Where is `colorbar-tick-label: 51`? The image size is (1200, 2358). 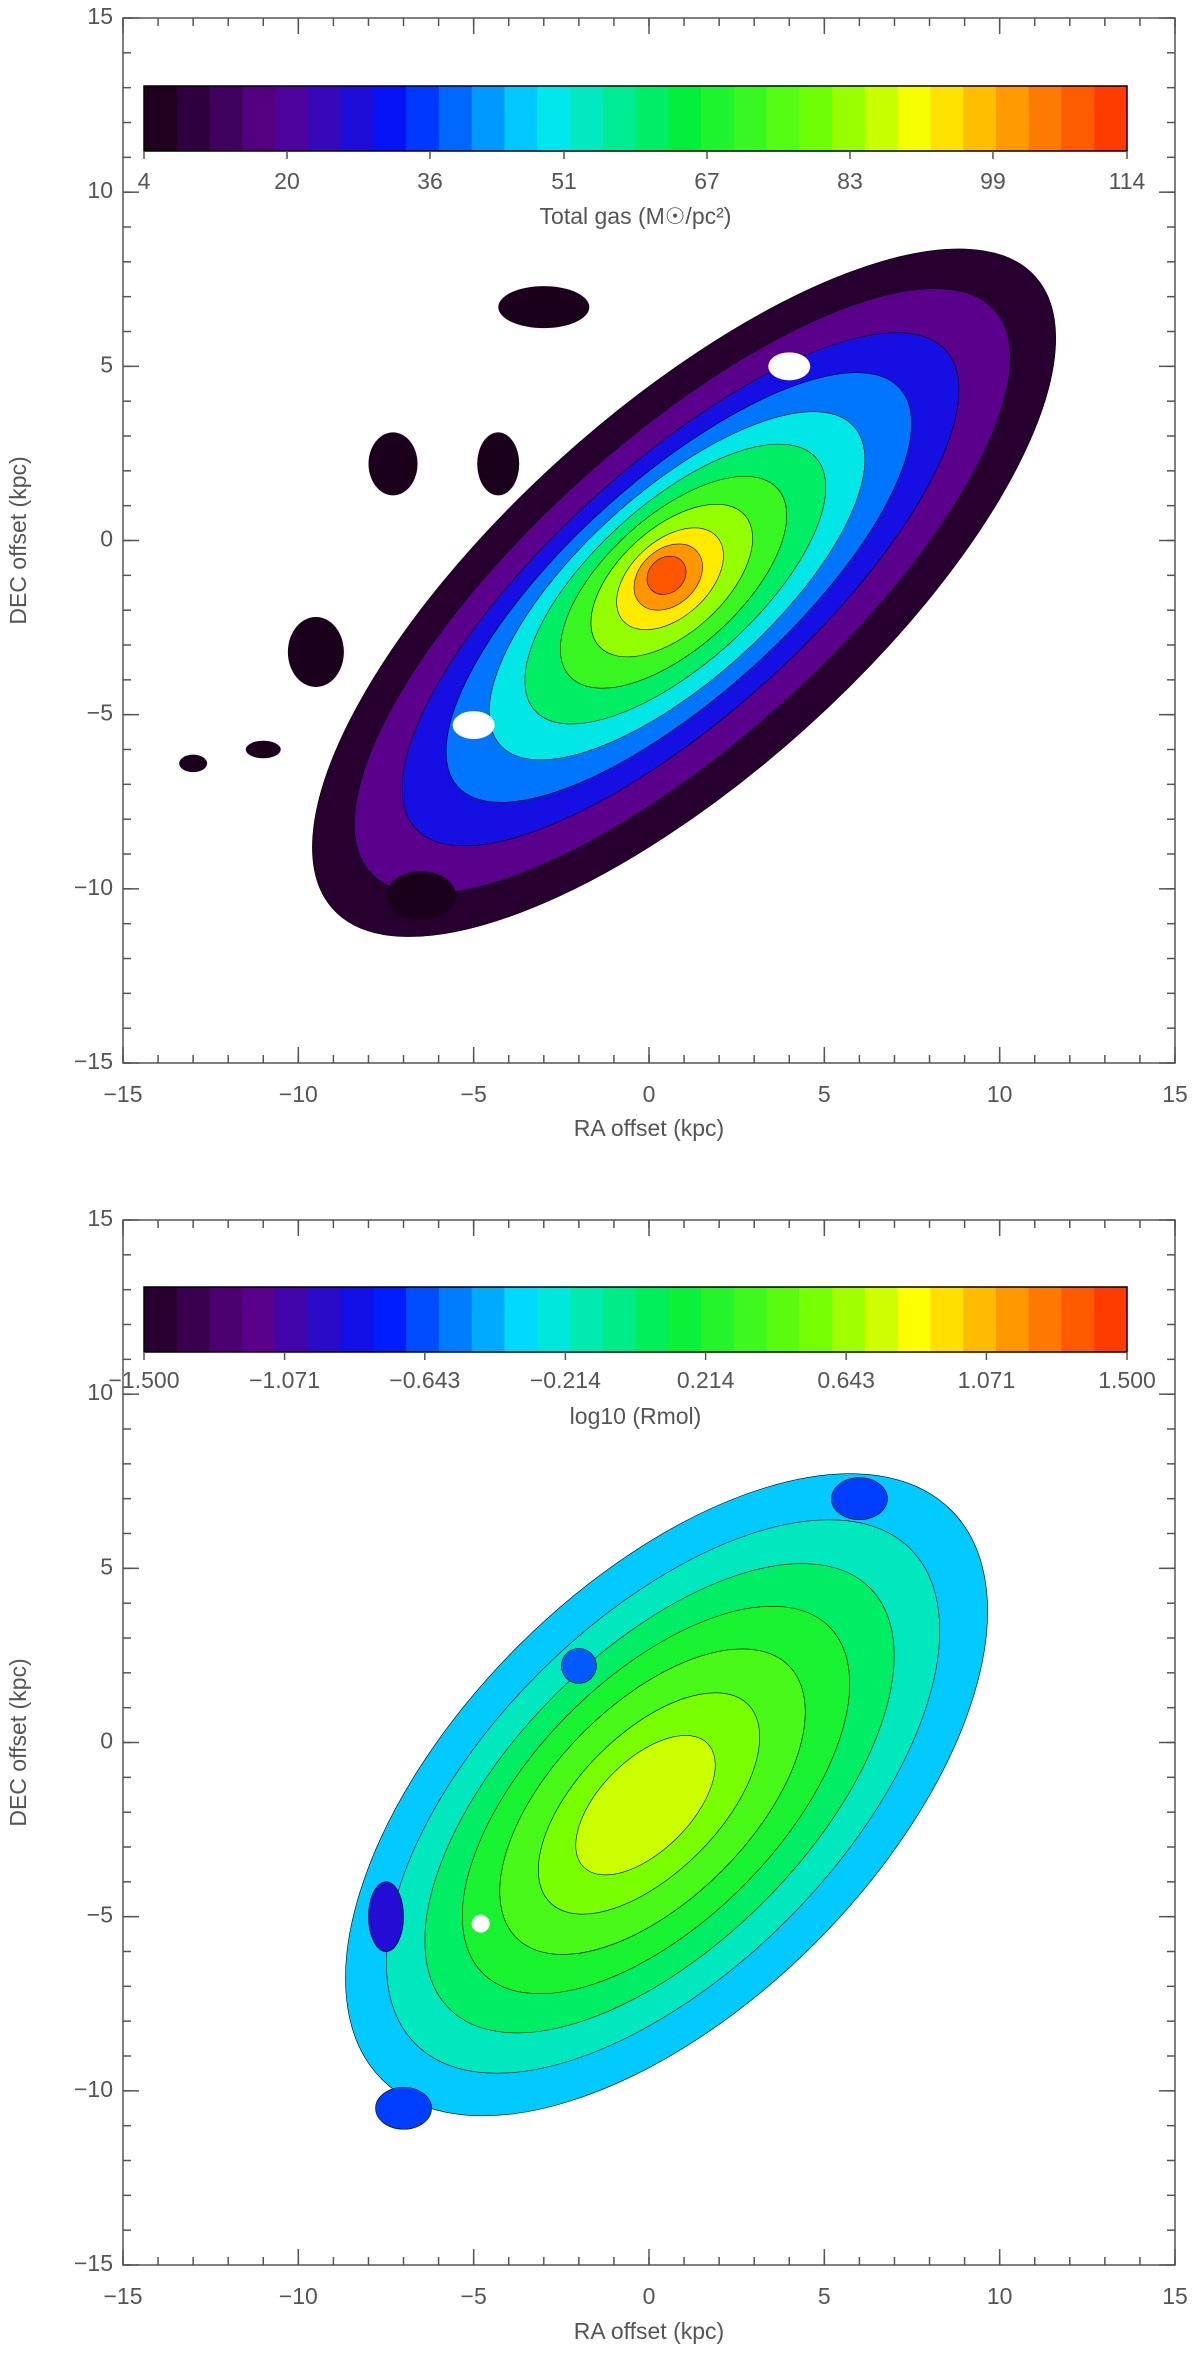
colorbar-tick-label: 51 is located at coordinates (564, 181).